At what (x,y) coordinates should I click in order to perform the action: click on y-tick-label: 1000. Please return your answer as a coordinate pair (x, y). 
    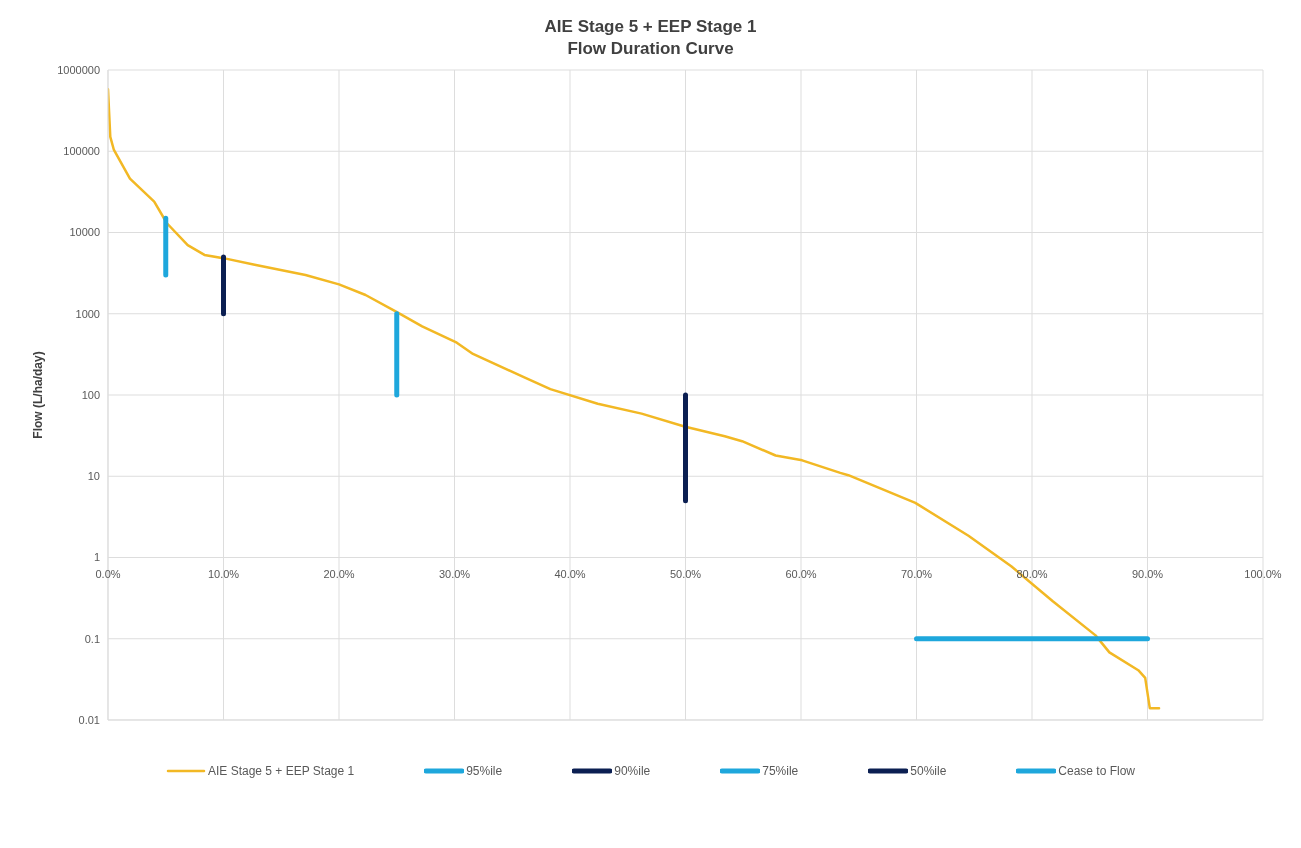
    Looking at the image, I should click on (87, 313).